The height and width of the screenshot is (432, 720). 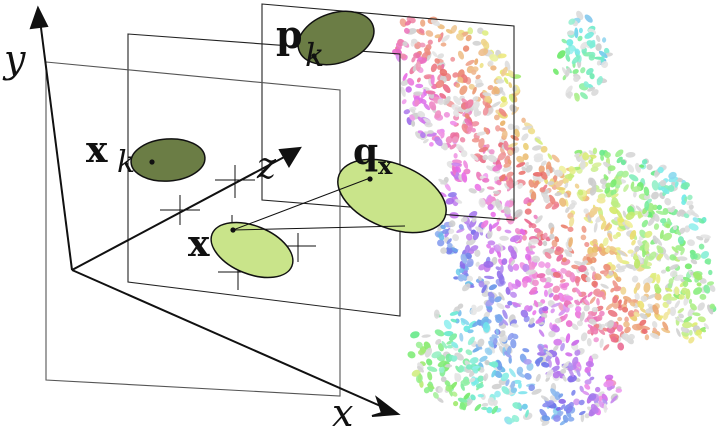 What do you see at coordinates (314, 56) in the screenshot?
I see `dot-pk` at bounding box center [314, 56].